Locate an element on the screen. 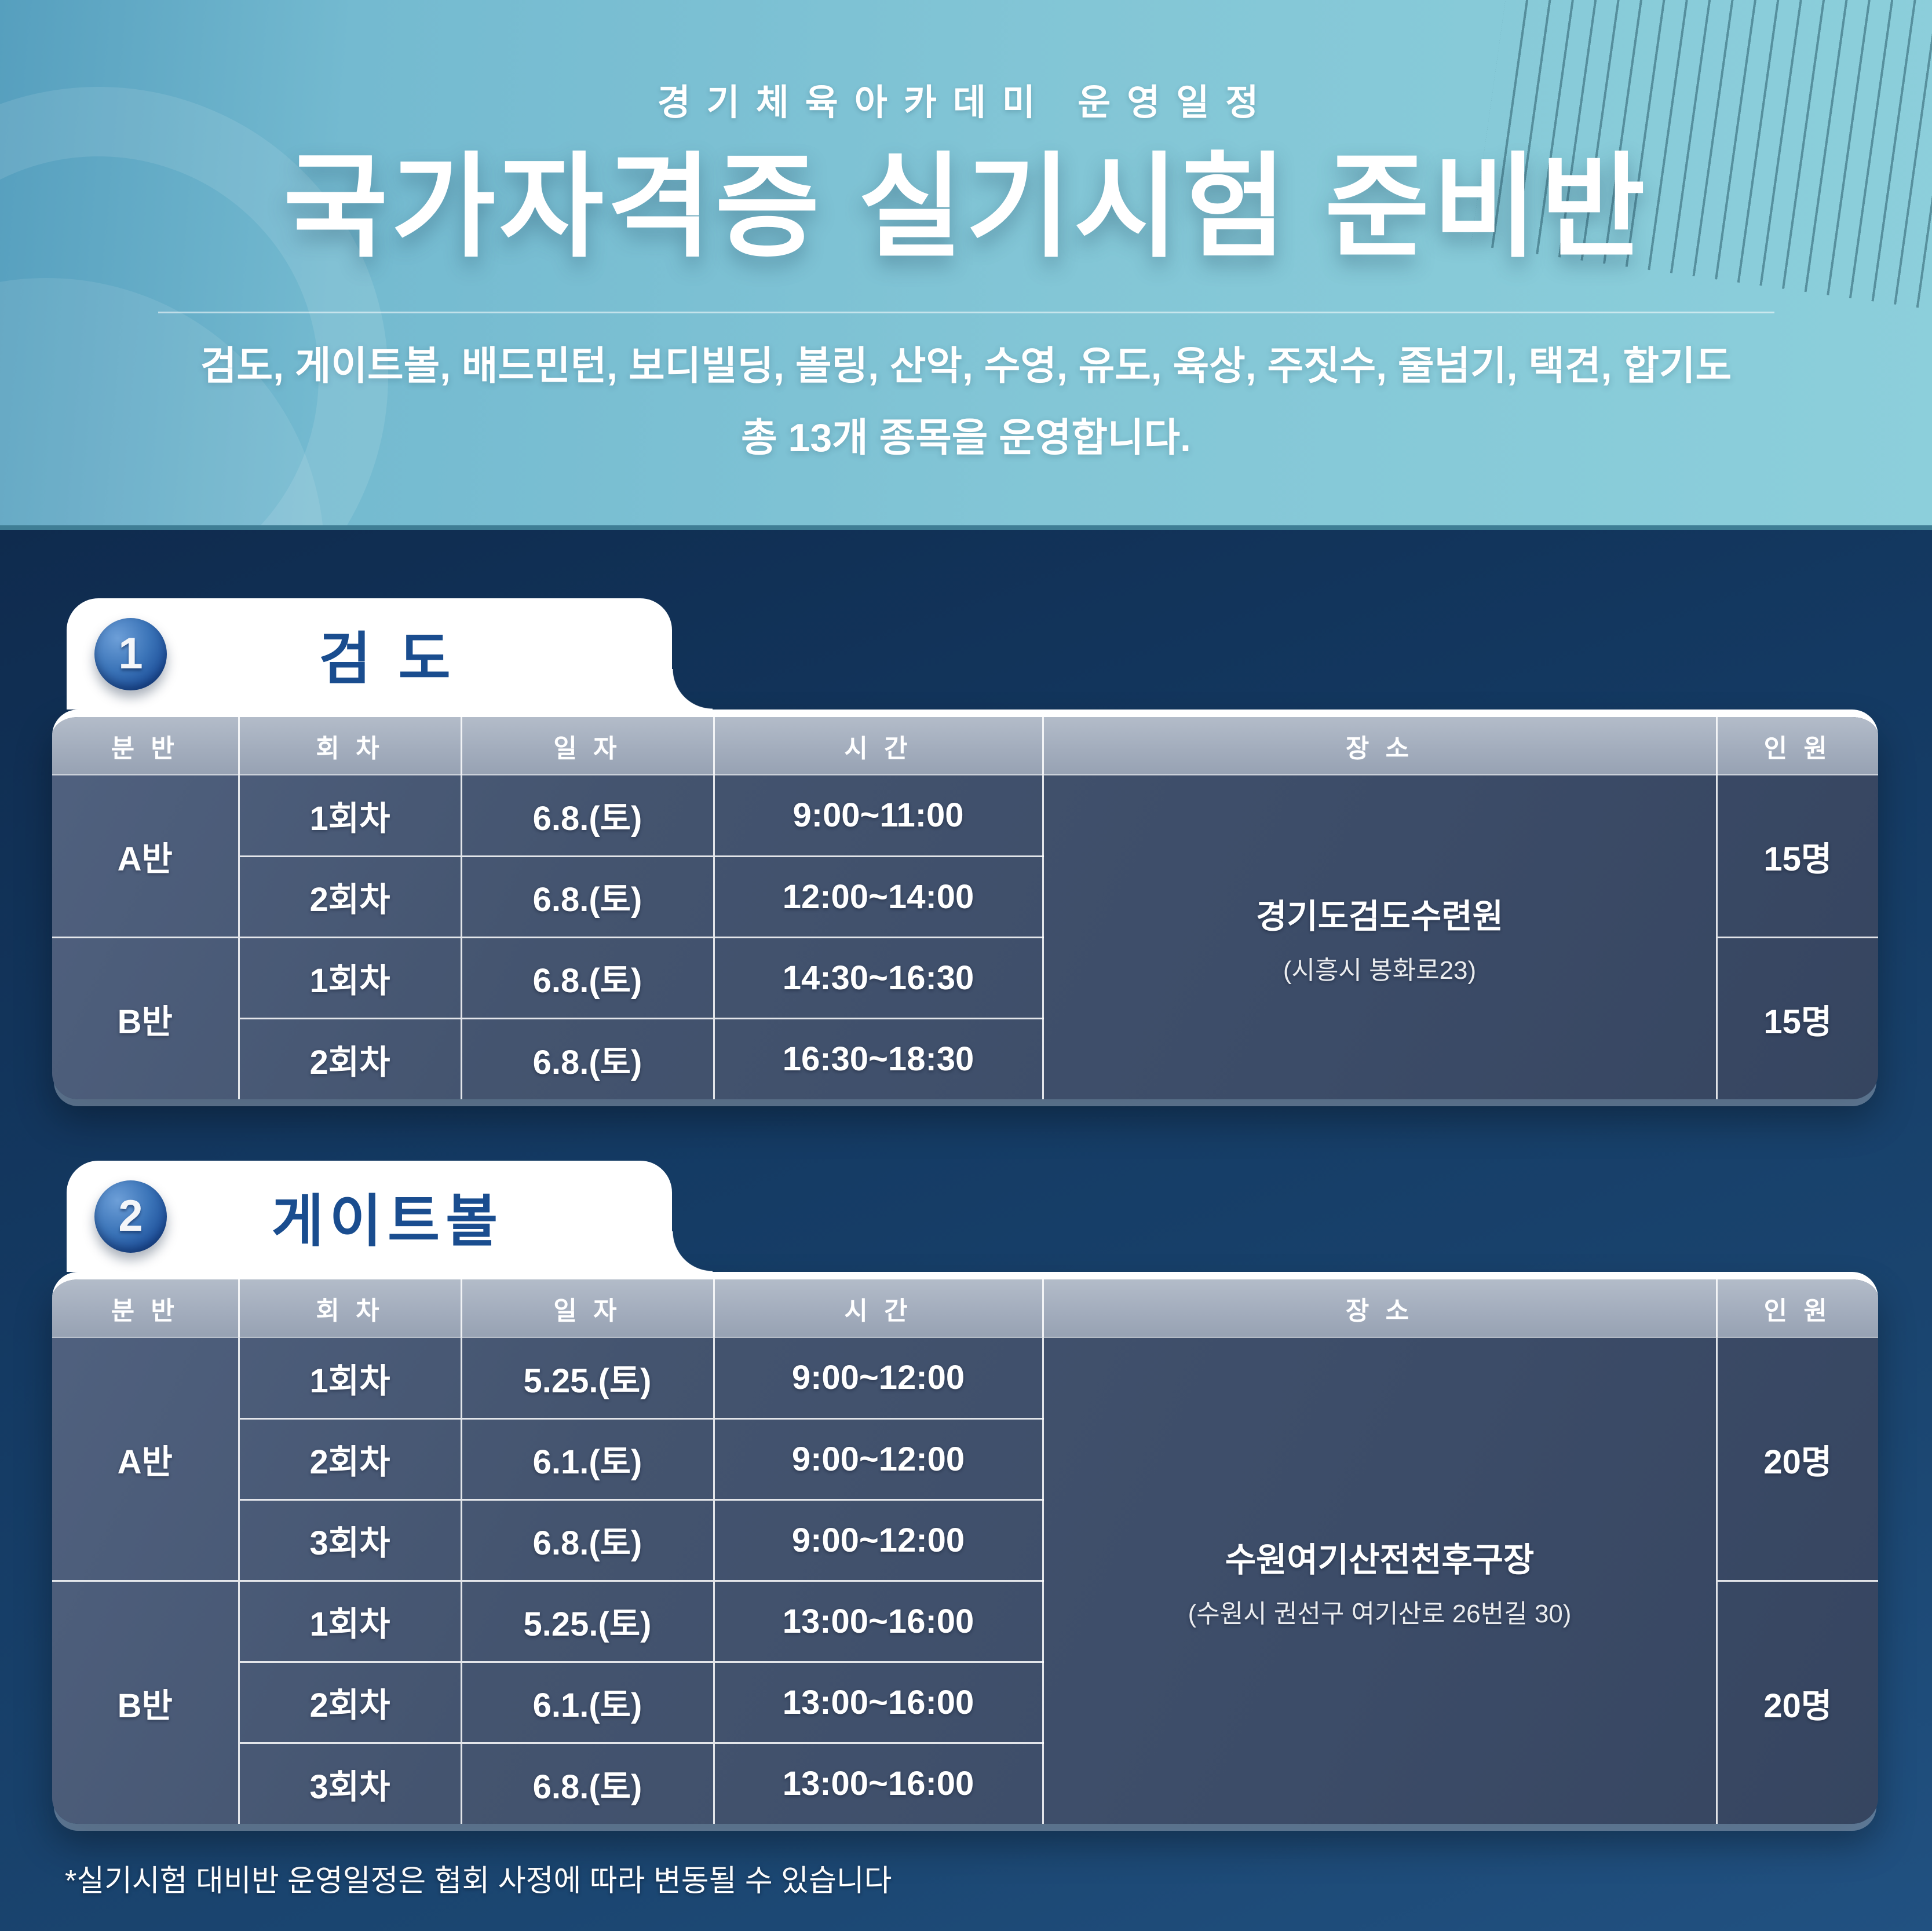  section-2-badge: 2 is located at coordinates (131, 1217).